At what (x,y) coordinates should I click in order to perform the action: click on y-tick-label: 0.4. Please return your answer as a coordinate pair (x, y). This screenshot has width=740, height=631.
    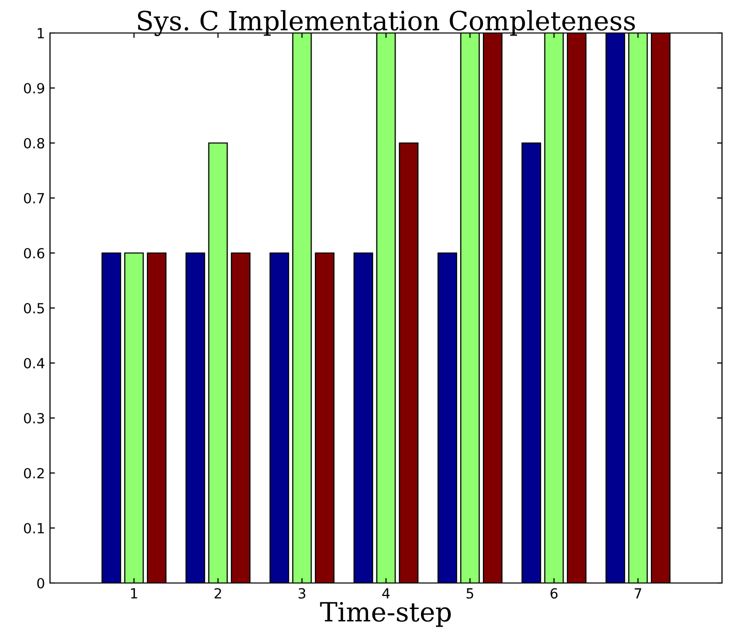
    Looking at the image, I should click on (34, 363).